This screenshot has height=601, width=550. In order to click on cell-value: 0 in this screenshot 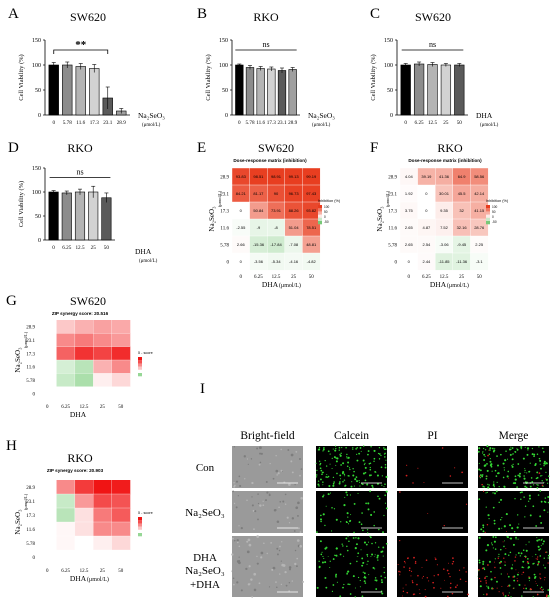, I will do `click(409, 261)`.